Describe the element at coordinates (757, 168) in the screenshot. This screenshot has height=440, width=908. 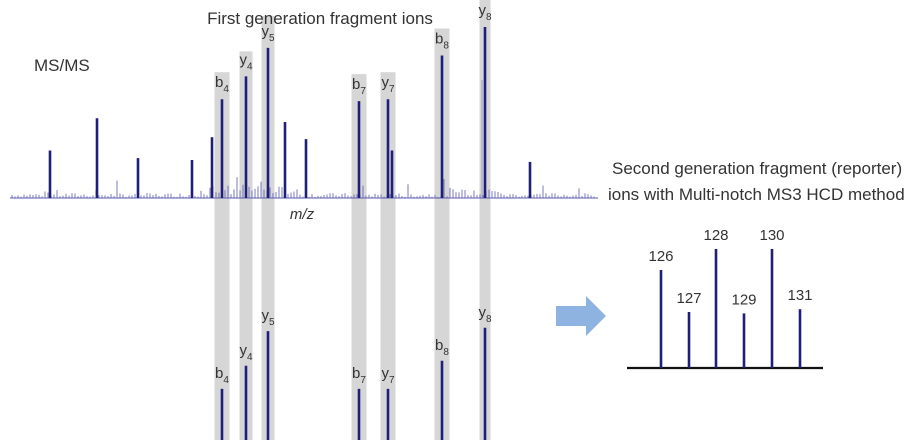
I see `reporter-title-line1: Second generation fragment (reporter)` at that location.